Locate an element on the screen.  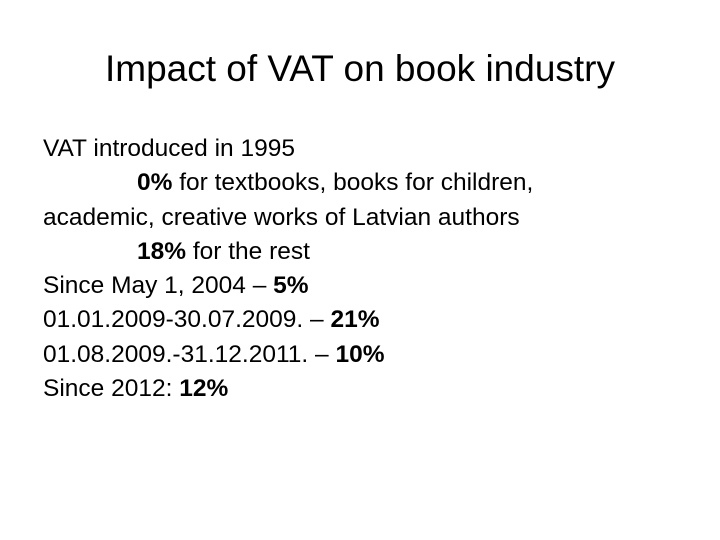
vat-rate: 0% is located at coordinates (155, 183).